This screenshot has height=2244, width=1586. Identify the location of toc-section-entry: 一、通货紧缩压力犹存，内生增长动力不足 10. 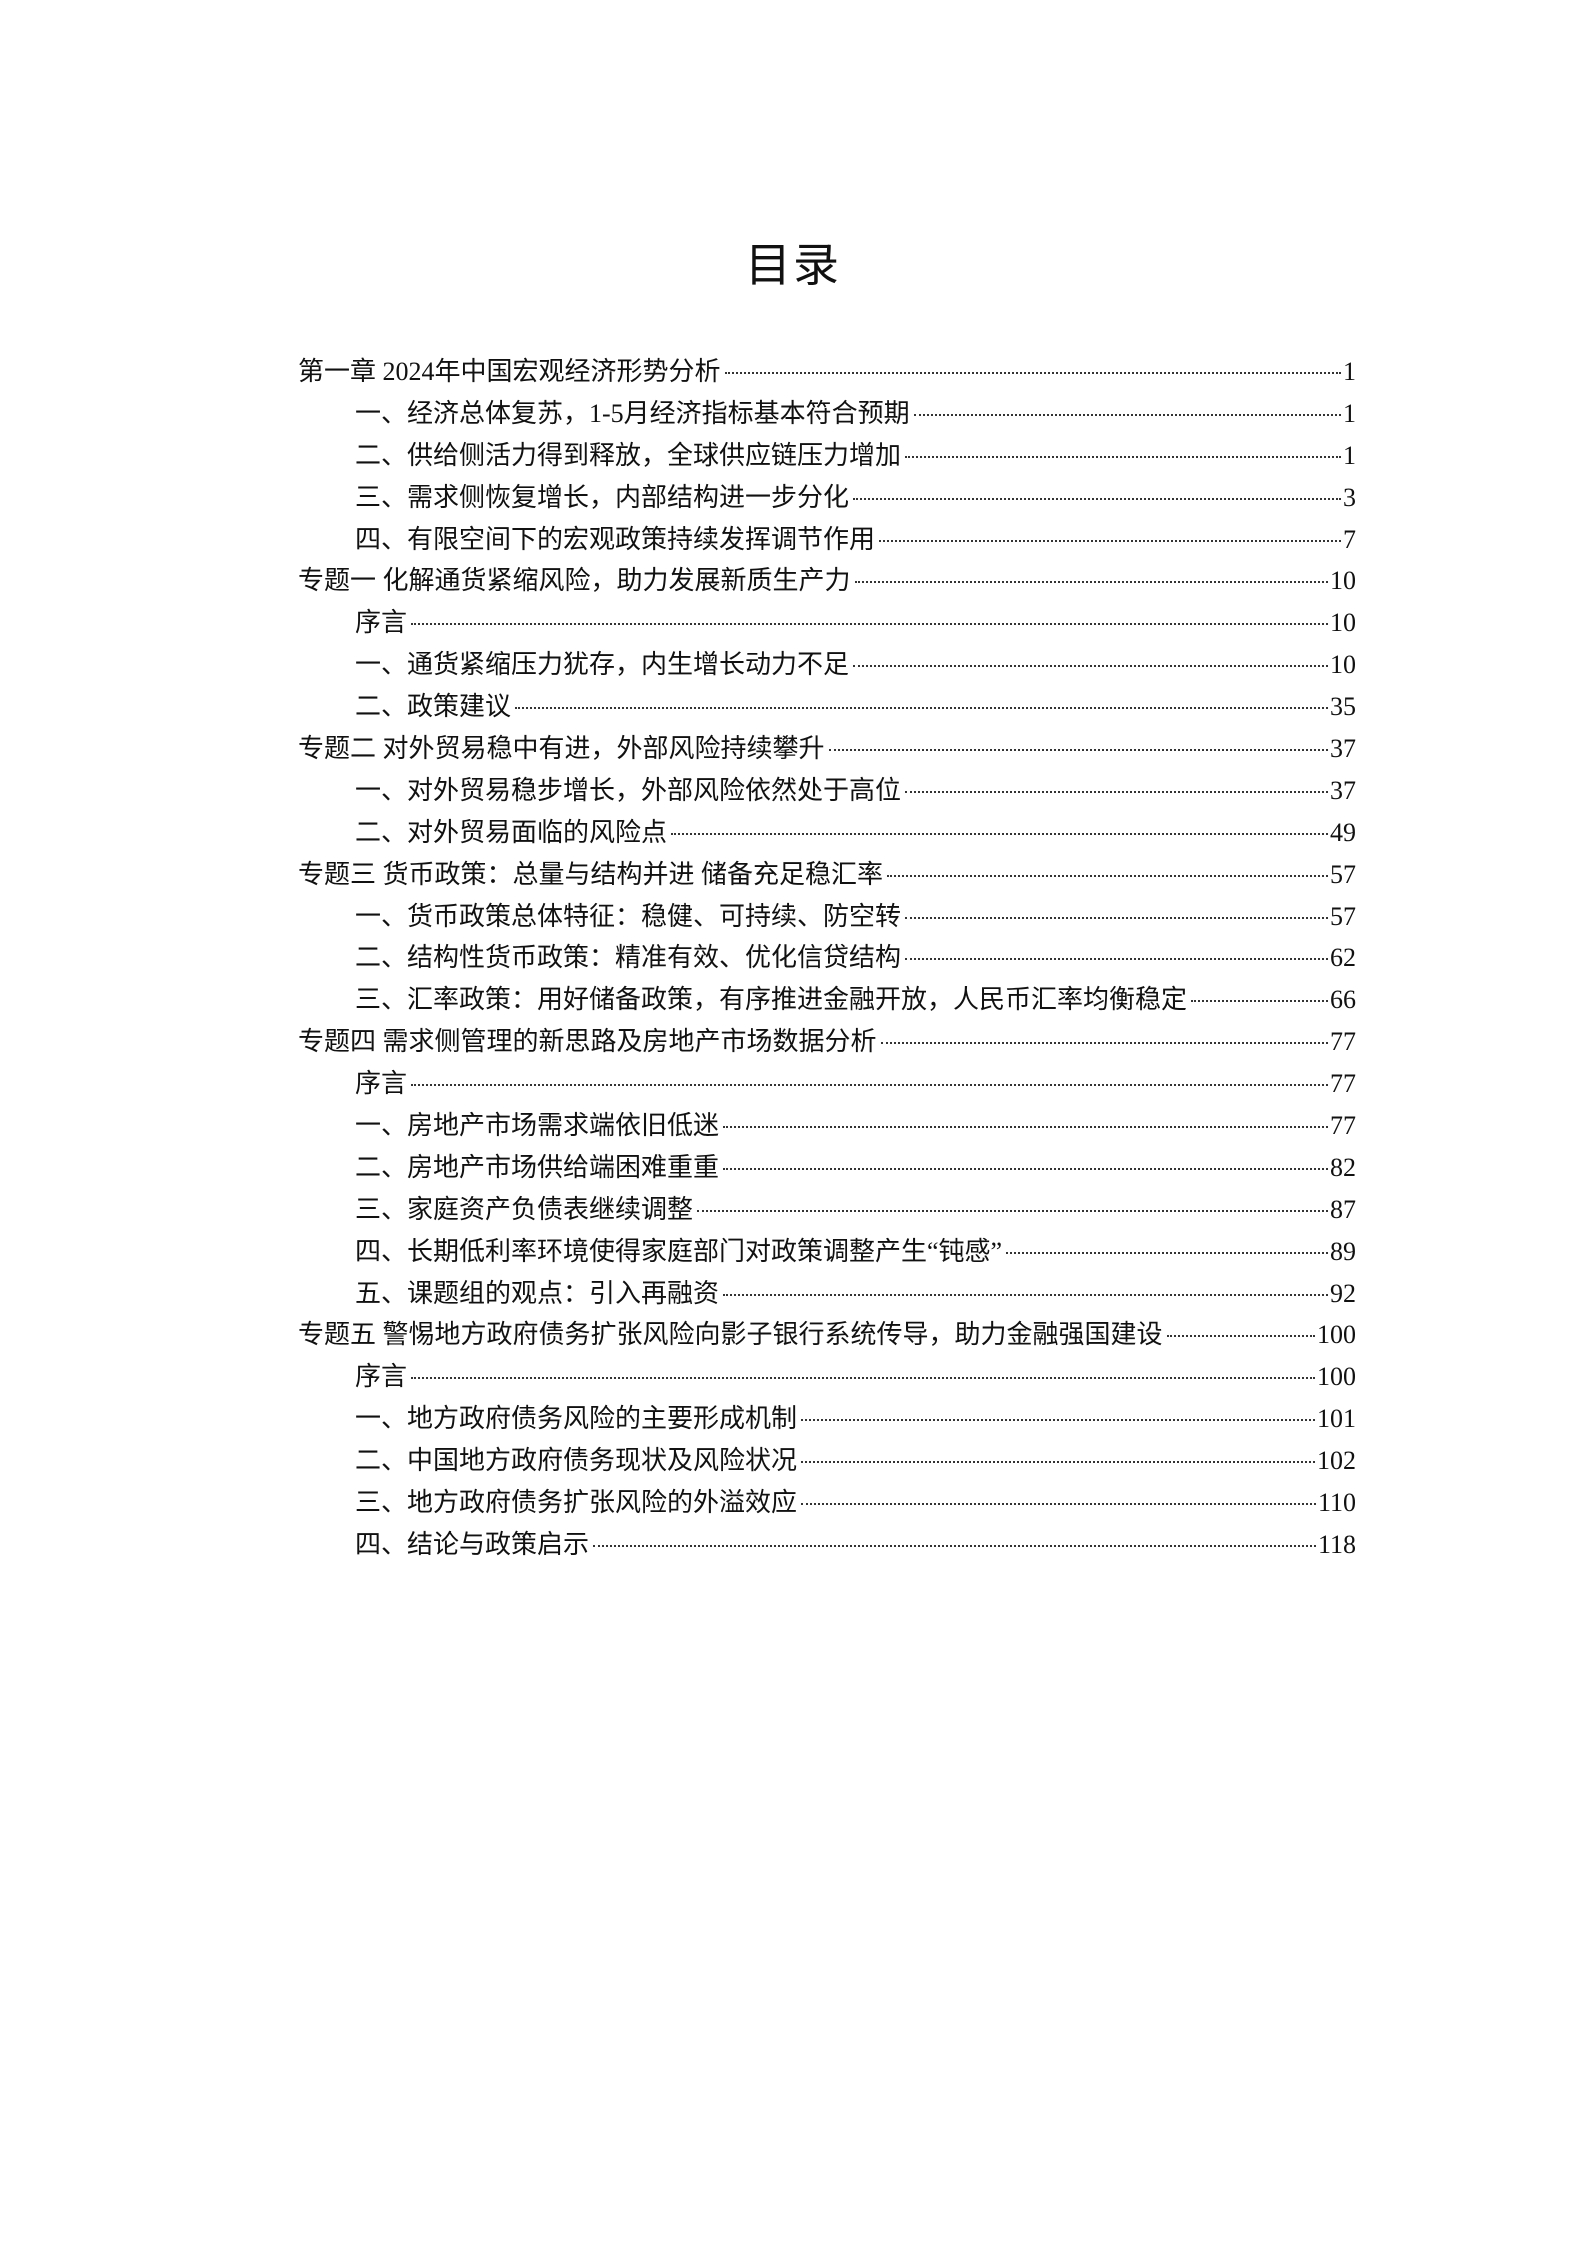
(827, 665).